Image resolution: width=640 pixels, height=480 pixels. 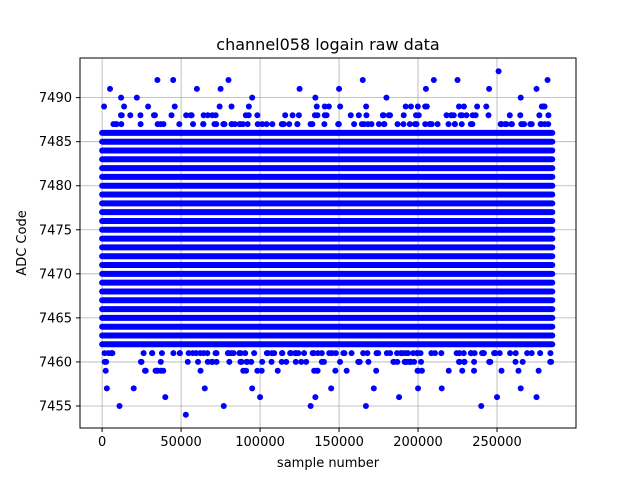 What do you see at coordinates (180, 442) in the screenshot?
I see `x-tick-label: 50000` at bounding box center [180, 442].